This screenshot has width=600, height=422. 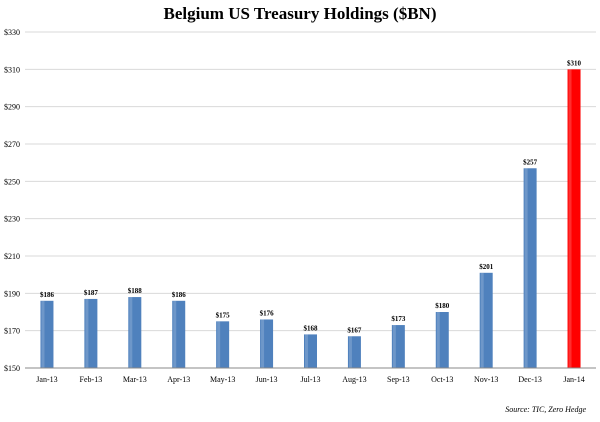 What do you see at coordinates (223, 315) in the screenshot?
I see `data-label: $175` at bounding box center [223, 315].